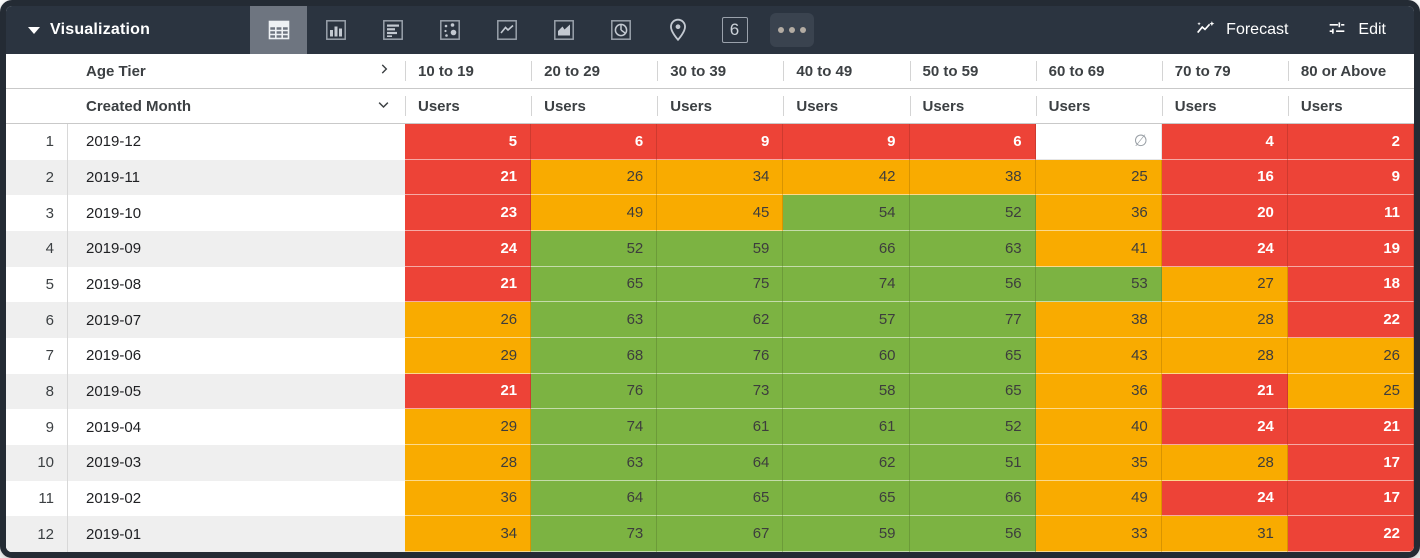  What do you see at coordinates (720, 320) in the screenshot?
I see `value-cell: 62` at bounding box center [720, 320].